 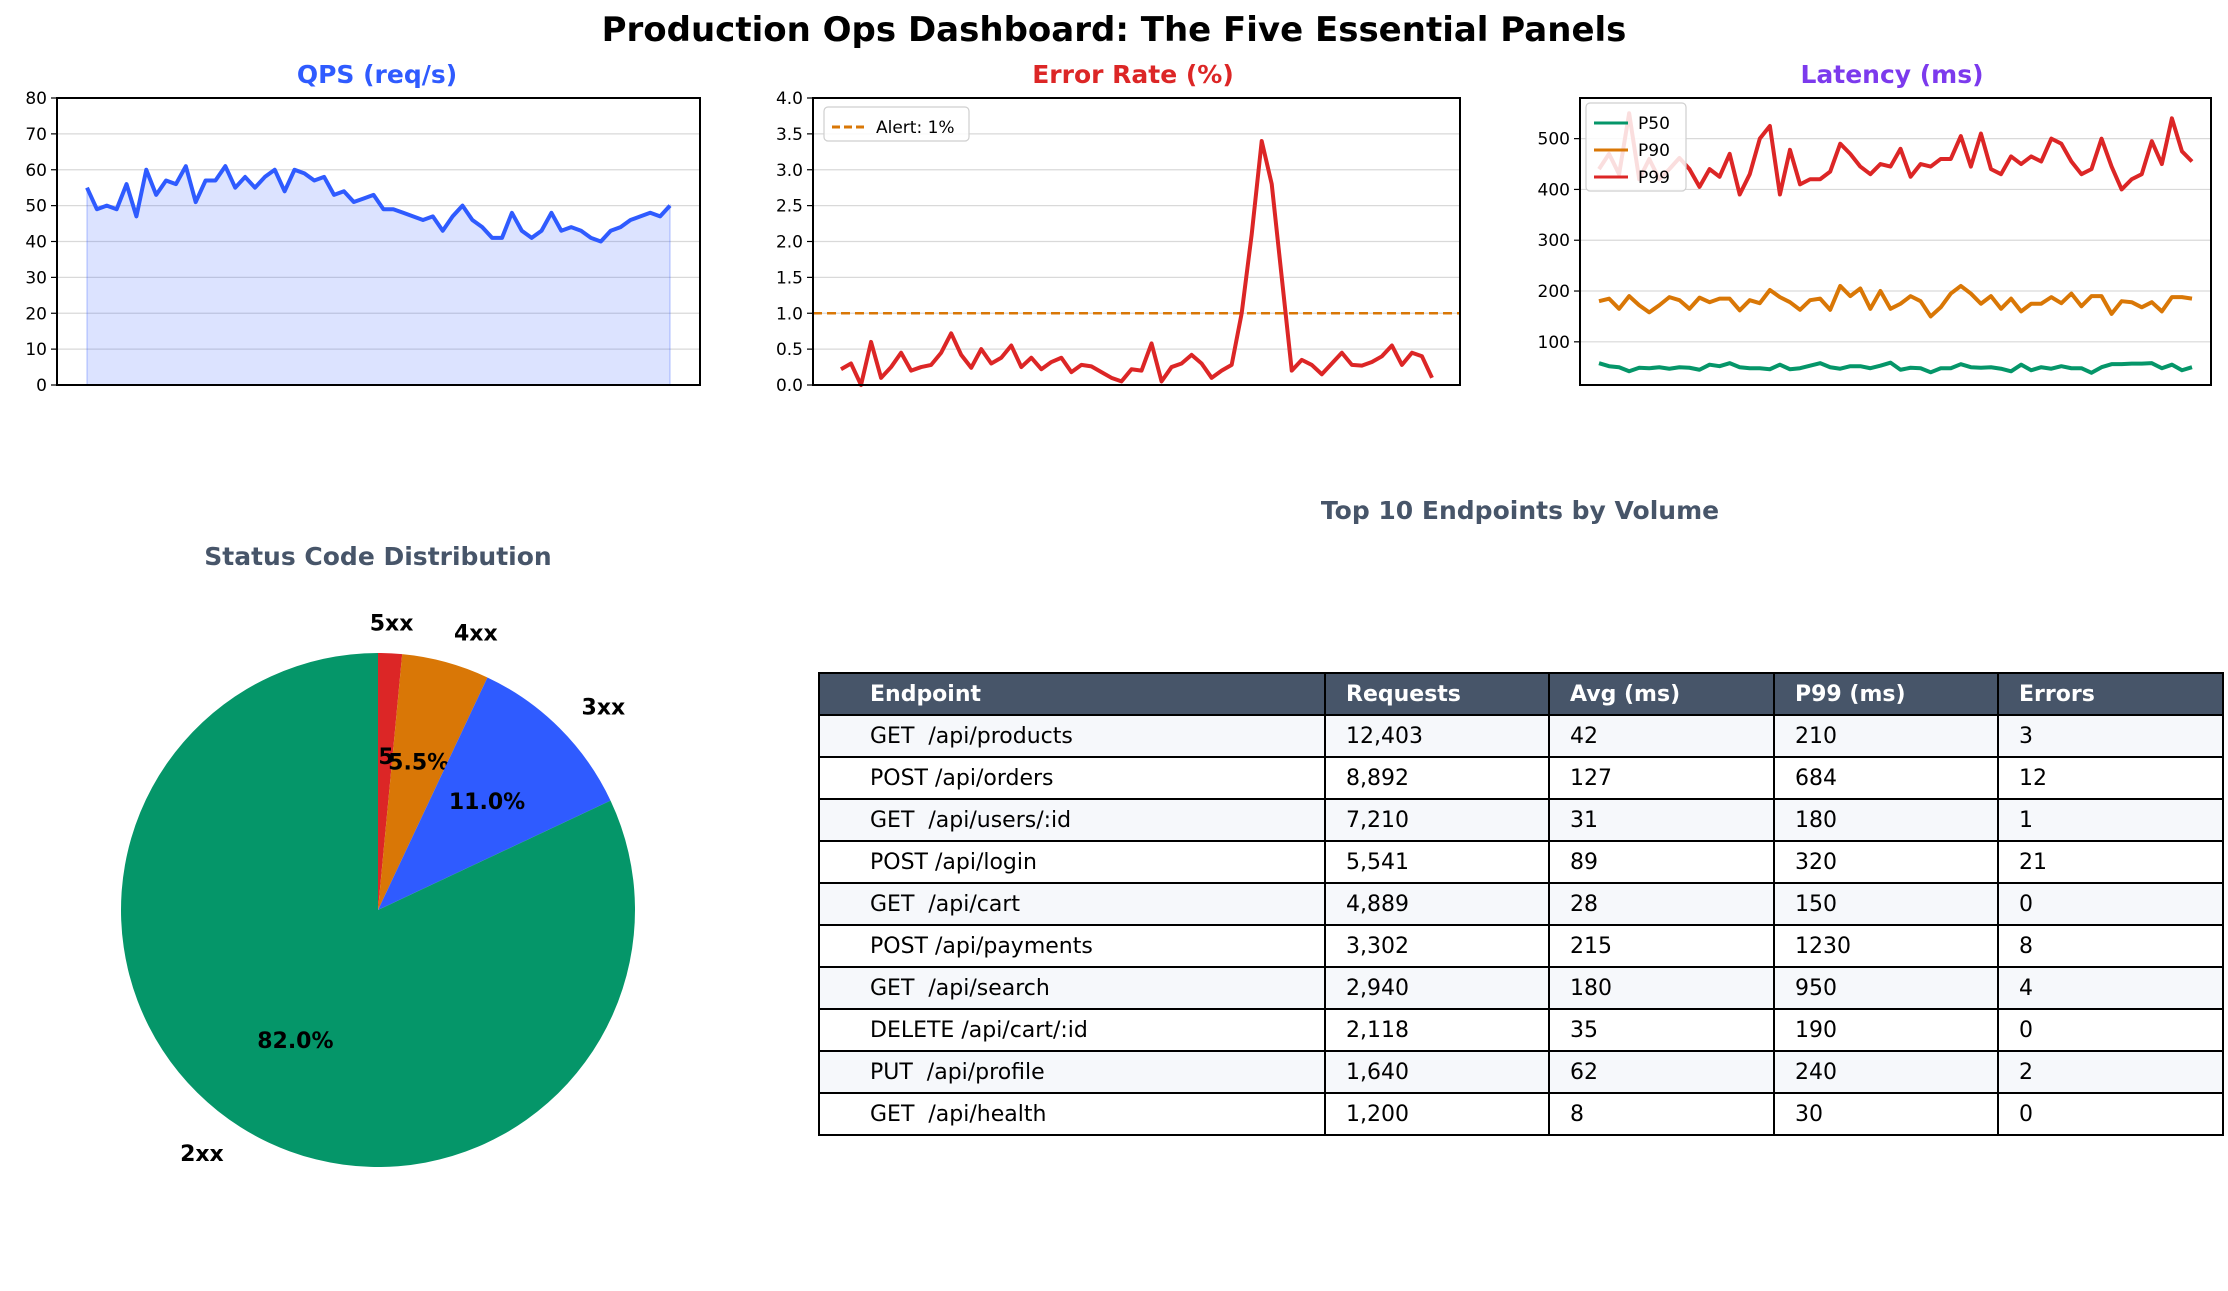 I want to click on pie-category-label: 5xx, so click(x=392, y=623).